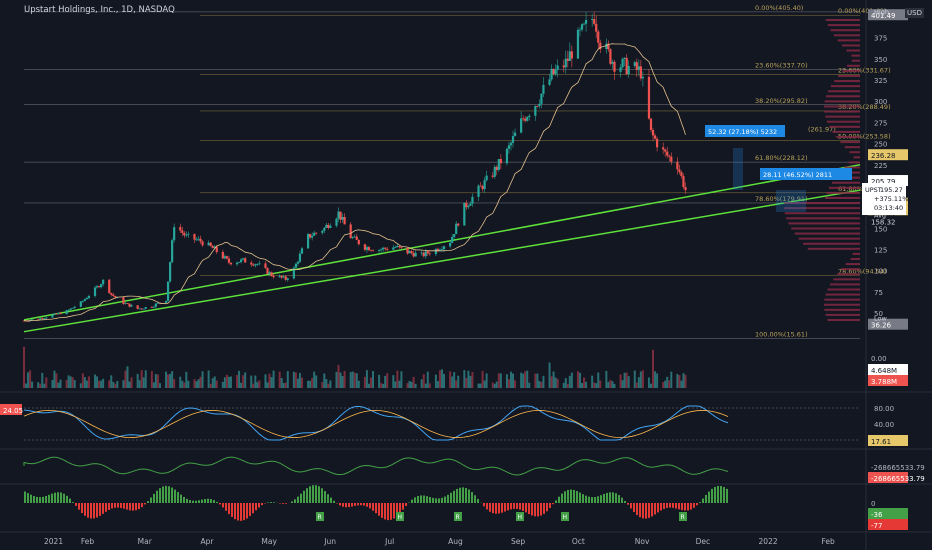 This screenshot has width=932, height=550. What do you see at coordinates (828, 541) in the screenshot?
I see `x-tick-13: Feb` at bounding box center [828, 541].